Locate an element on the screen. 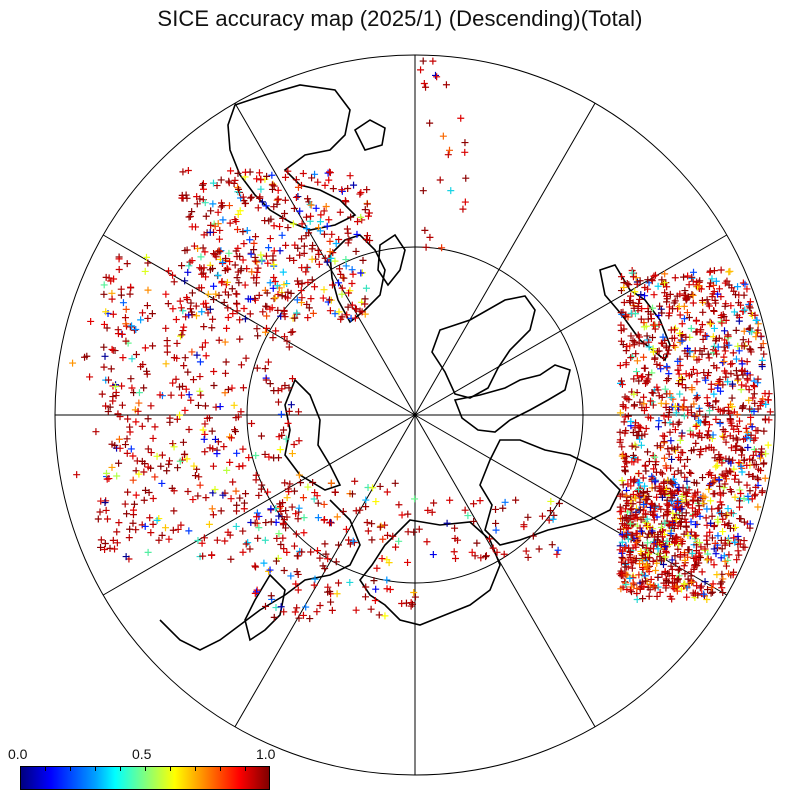  coast-europe is located at coordinates (292, 157).